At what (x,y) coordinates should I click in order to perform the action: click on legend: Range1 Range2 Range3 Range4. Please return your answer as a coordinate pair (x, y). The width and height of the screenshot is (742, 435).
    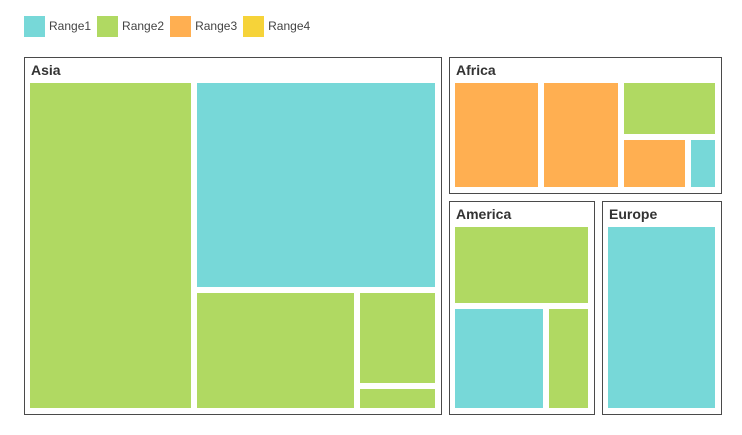
    Looking at the image, I should click on (170, 26).